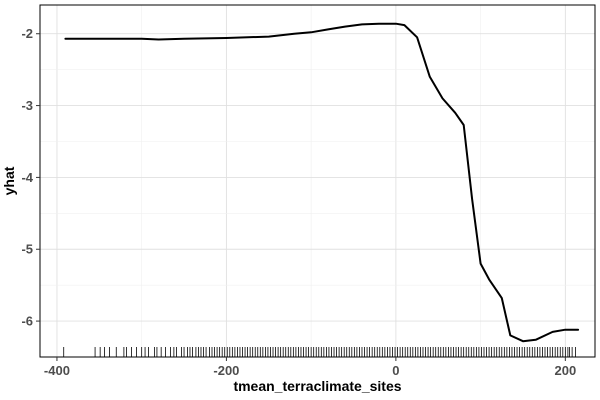 This screenshot has height=400, width=600. What do you see at coordinates (565, 370) in the screenshot?
I see `x-tick-label: 200` at bounding box center [565, 370].